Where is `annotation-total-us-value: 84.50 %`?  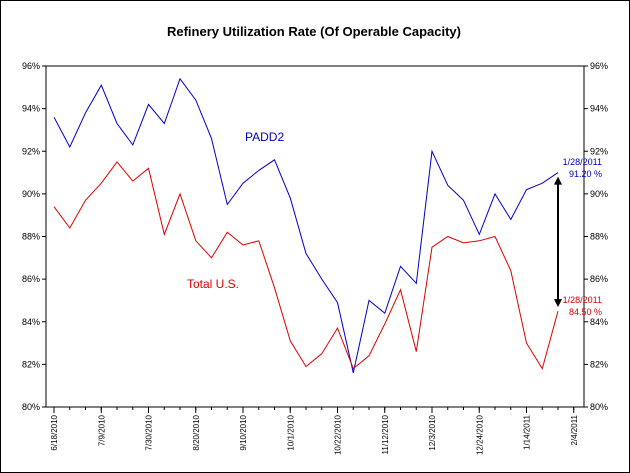 annotation-total-us-value: 84.50 % is located at coordinates (585, 312).